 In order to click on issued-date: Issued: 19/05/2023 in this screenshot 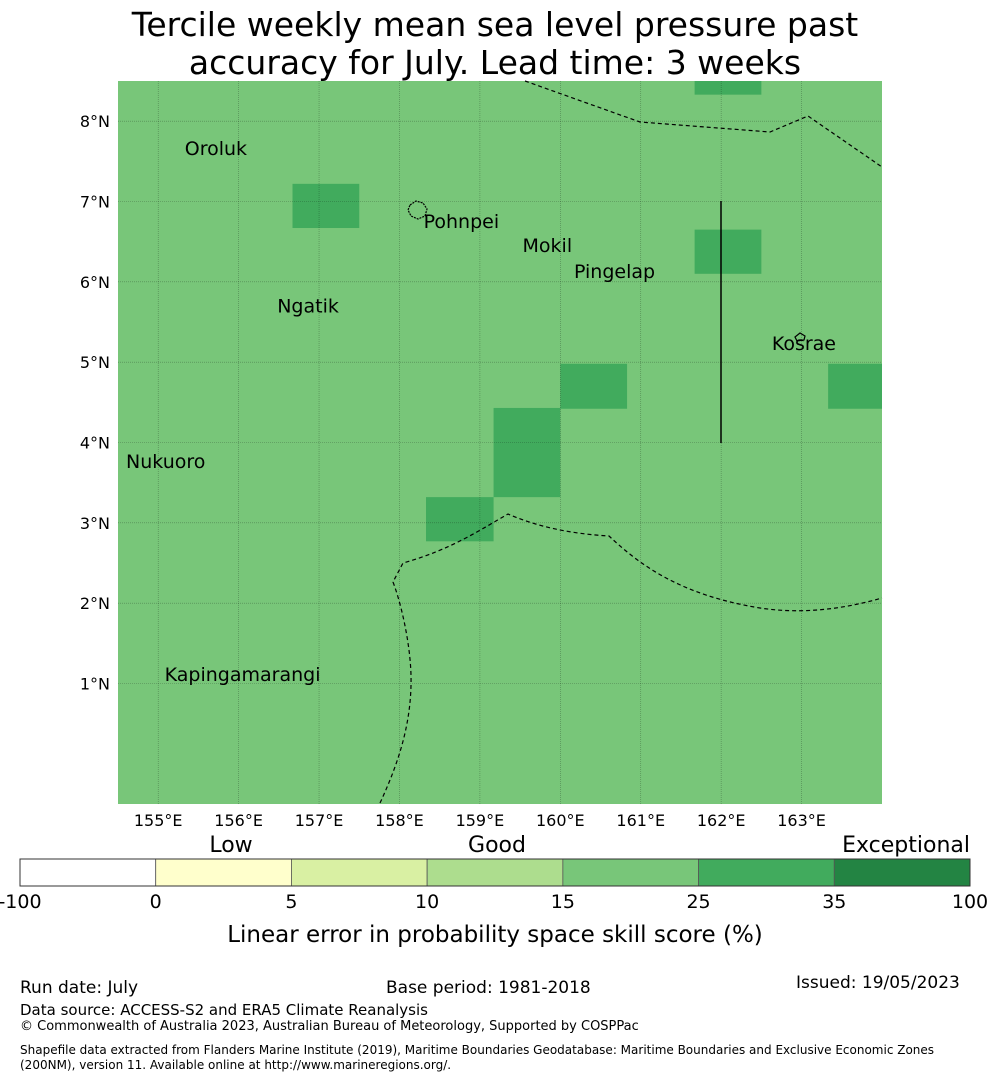, I will do `click(878, 983)`.